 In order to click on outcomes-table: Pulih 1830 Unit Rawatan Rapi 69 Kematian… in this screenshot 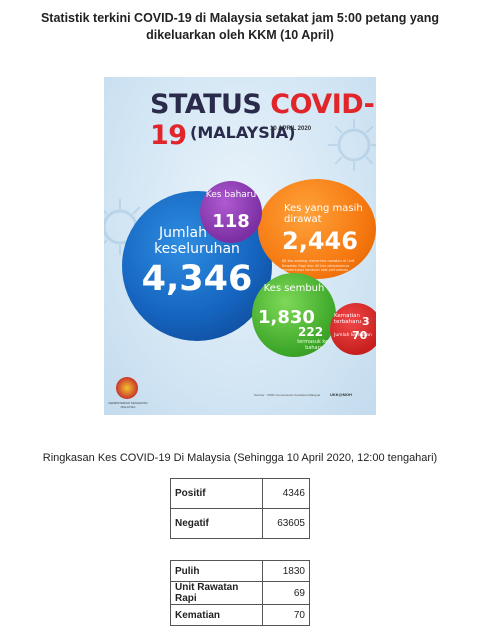, I will do `click(240, 593)`.